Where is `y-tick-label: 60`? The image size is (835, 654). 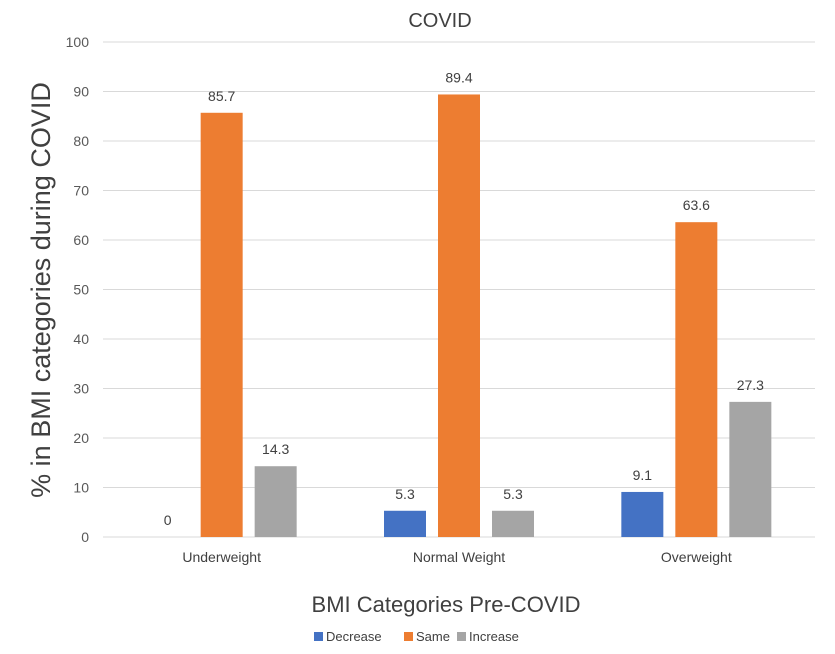
y-tick-label: 60 is located at coordinates (81, 240).